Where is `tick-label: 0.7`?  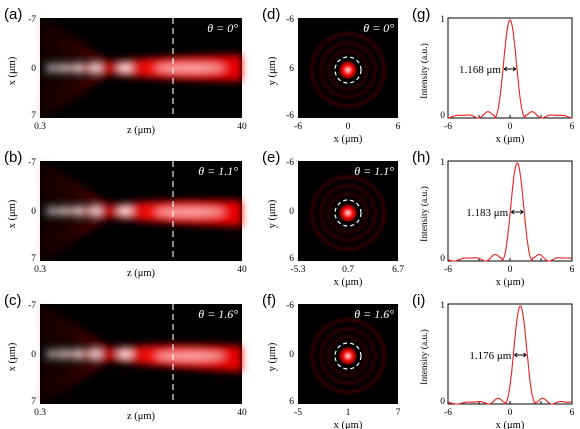
tick-label: 0.7 is located at coordinates (348, 270).